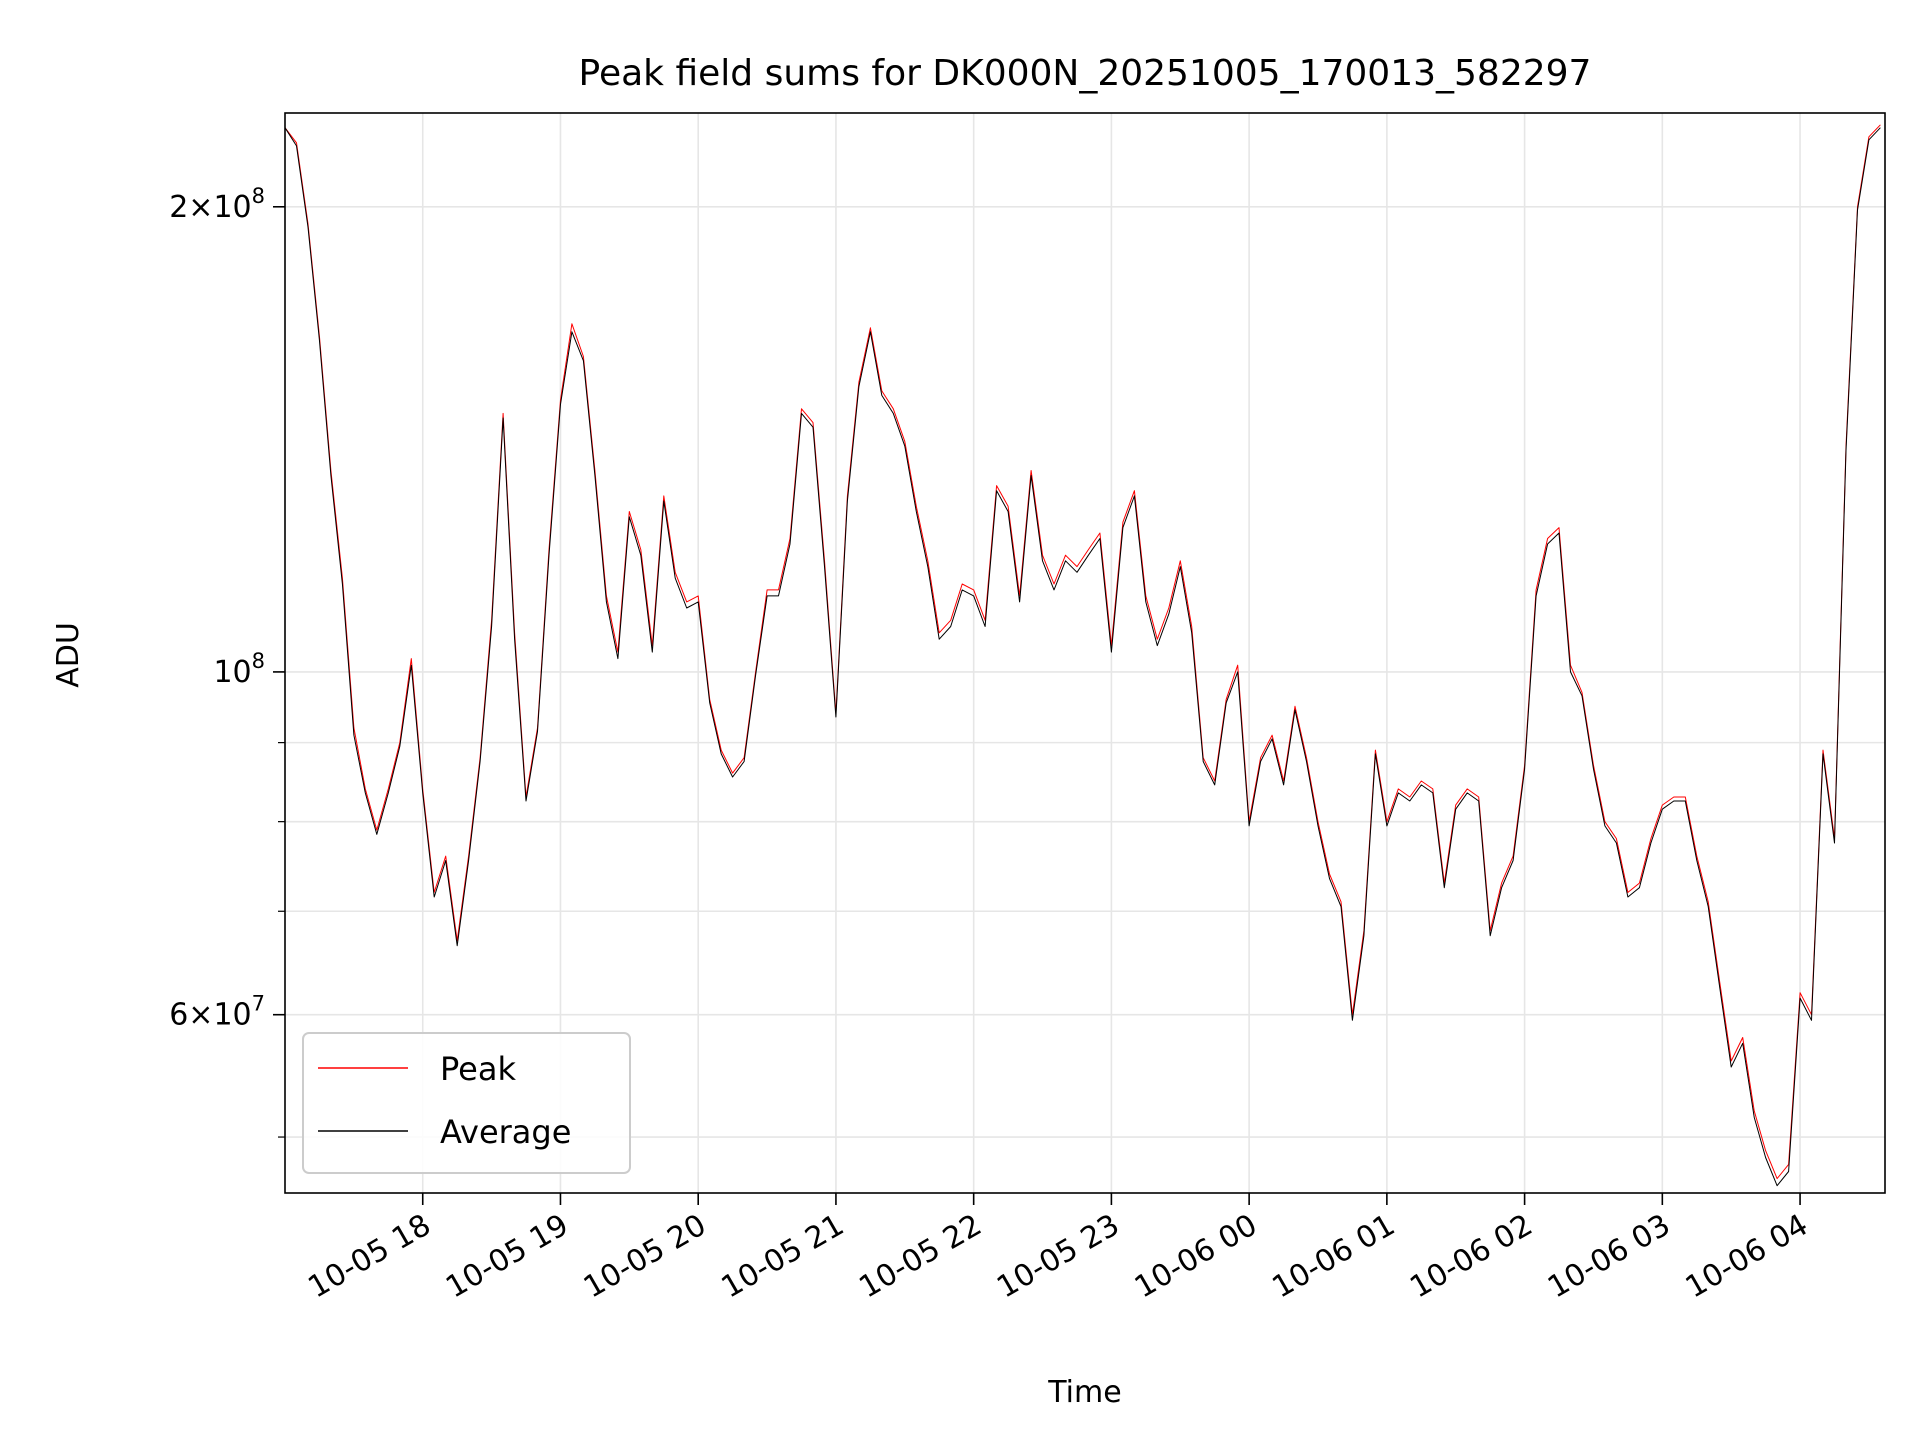 The height and width of the screenshot is (1440, 1920). What do you see at coordinates (1084, 1392) in the screenshot?
I see `x-axis-label: Time` at bounding box center [1084, 1392].